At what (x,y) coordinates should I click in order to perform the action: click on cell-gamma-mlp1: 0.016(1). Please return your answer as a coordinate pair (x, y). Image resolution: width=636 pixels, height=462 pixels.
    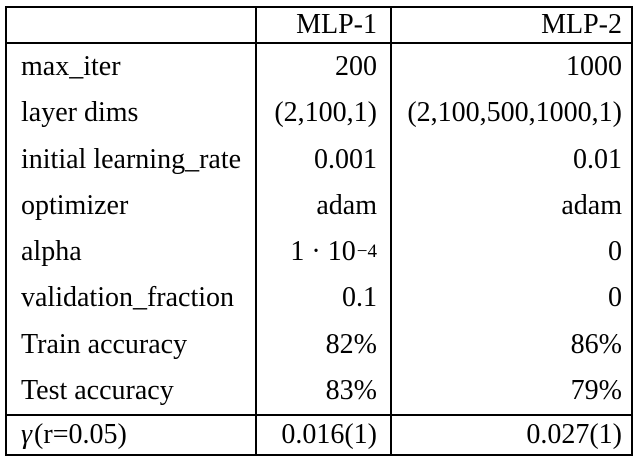
    Looking at the image, I should click on (324, 435).